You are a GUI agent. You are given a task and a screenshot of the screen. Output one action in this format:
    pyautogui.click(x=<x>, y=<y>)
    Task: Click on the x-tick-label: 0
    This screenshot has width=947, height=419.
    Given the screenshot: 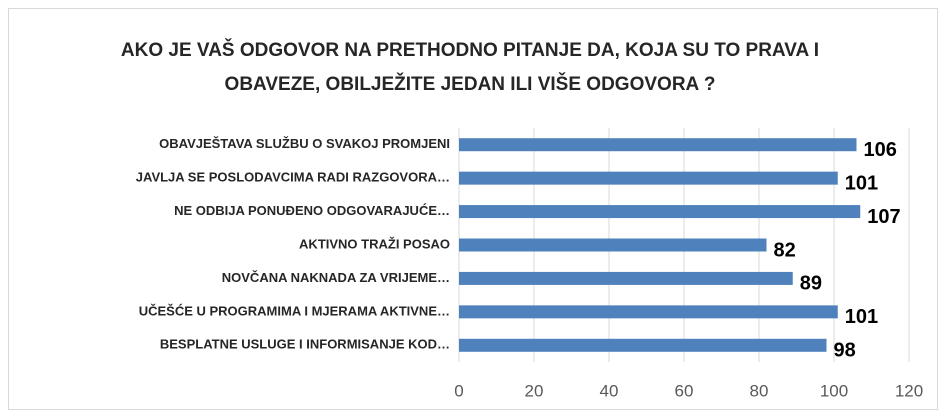 What is the action you would take?
    pyautogui.click(x=458, y=390)
    